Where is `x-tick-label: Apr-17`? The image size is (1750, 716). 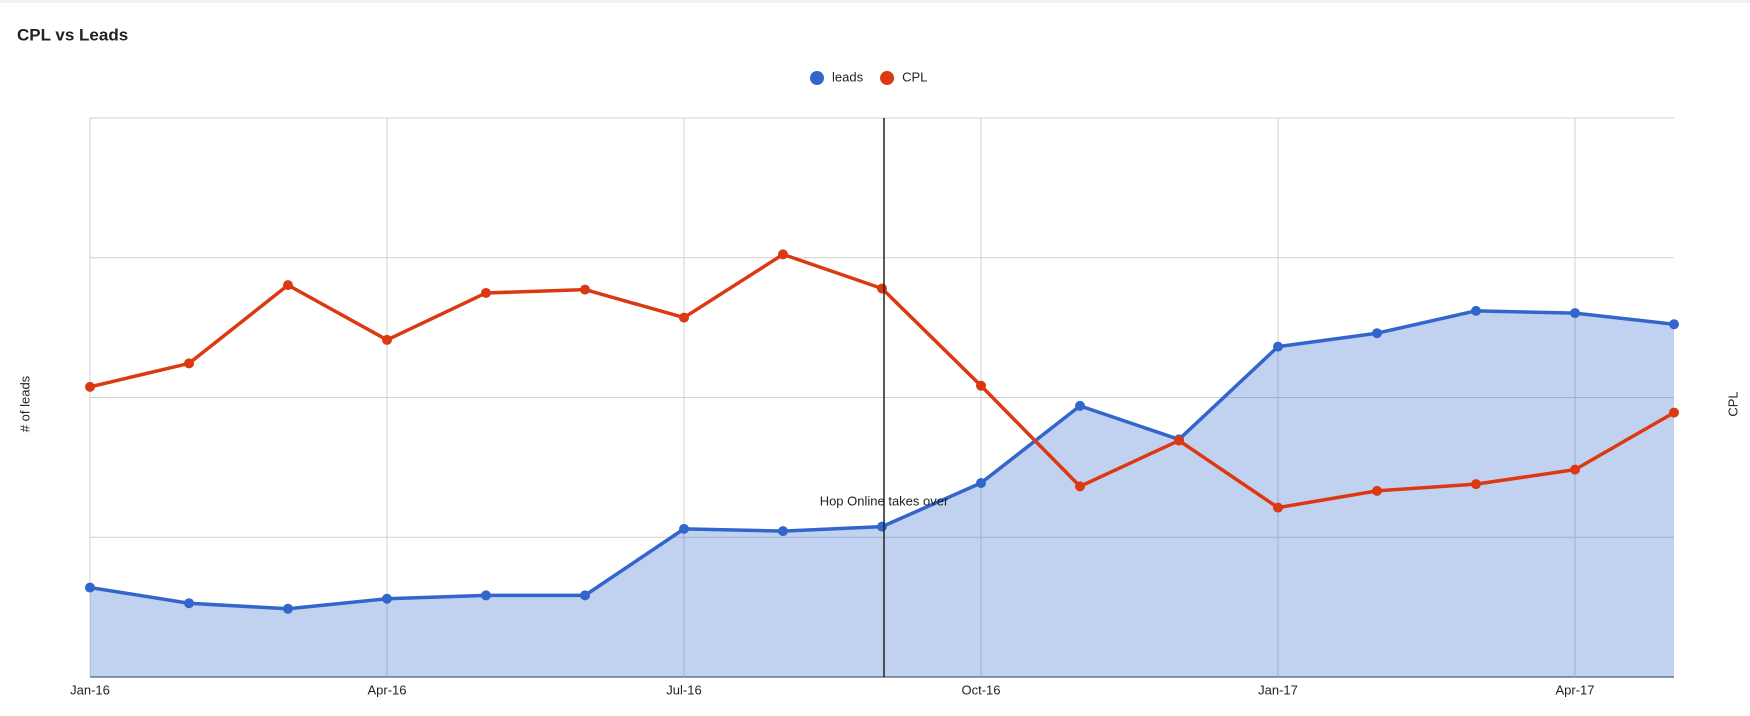
x-tick-label: Apr-17 is located at coordinates (1574, 689).